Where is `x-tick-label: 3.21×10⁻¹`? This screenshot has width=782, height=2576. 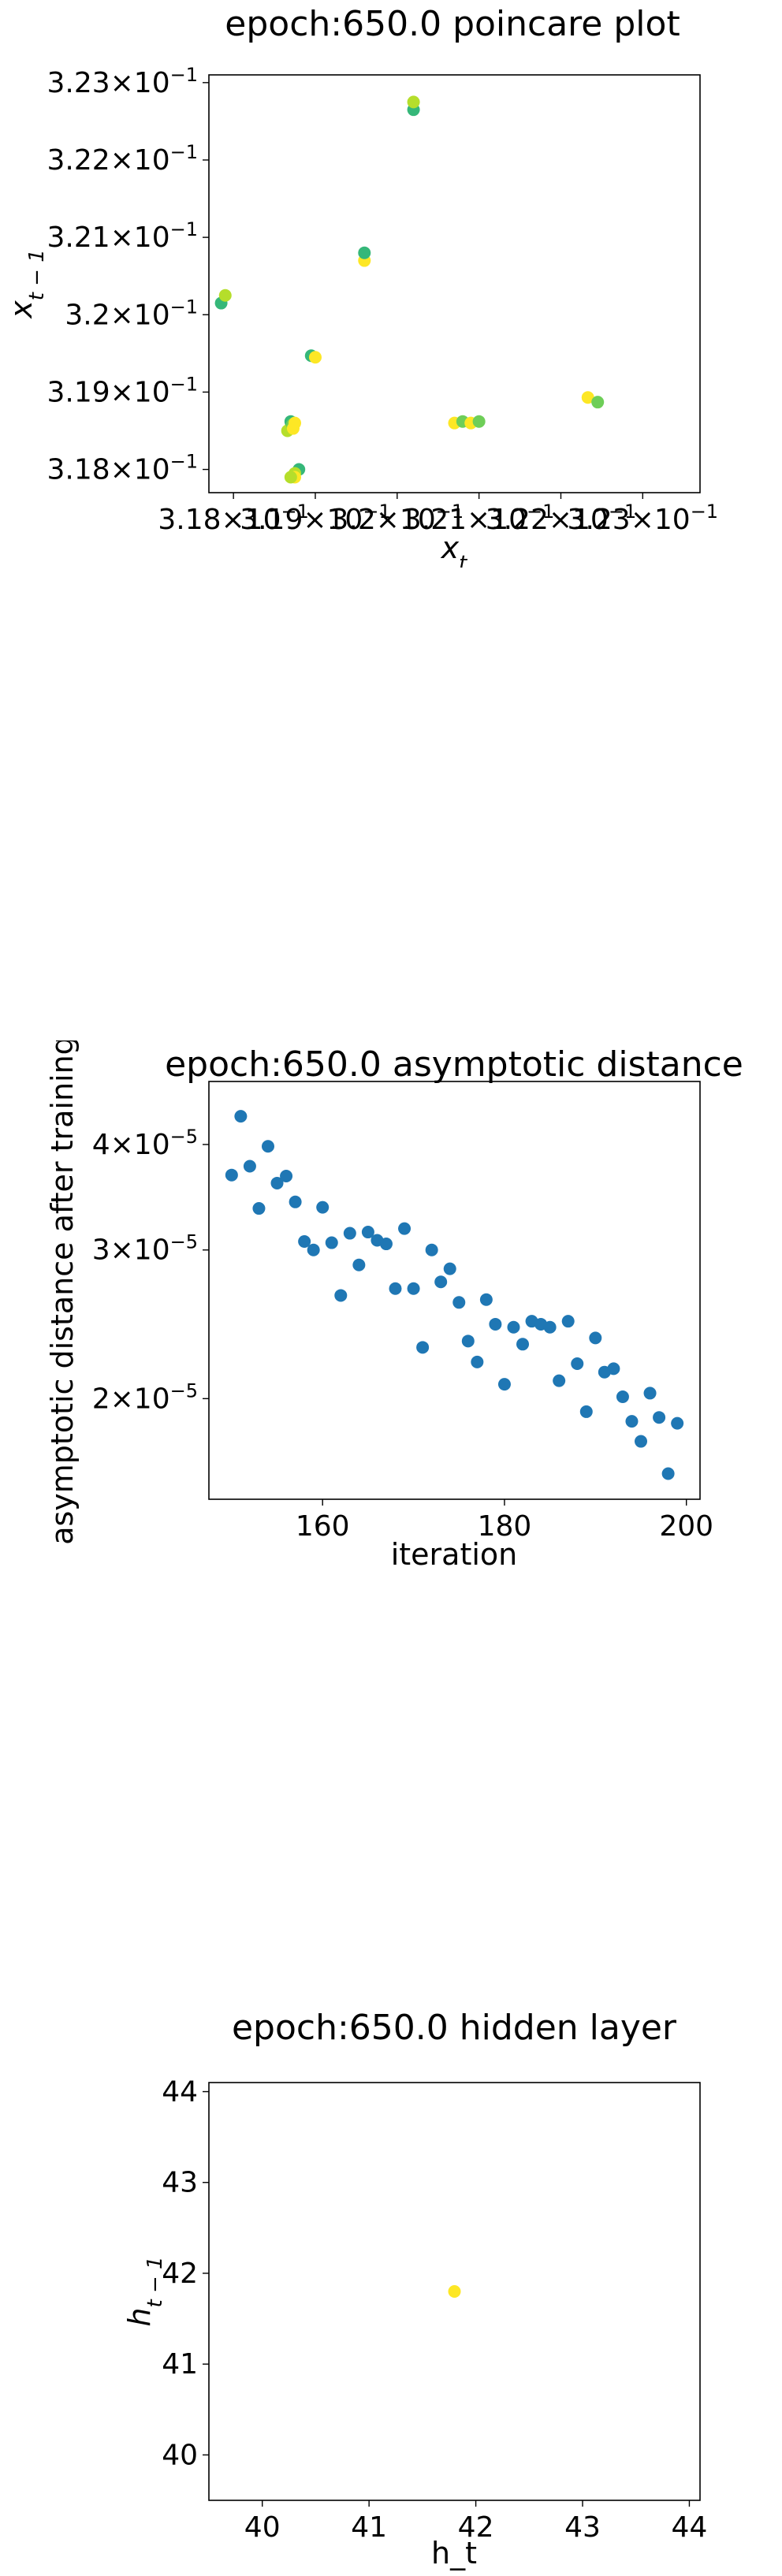
x-tick-label: 3.21×10⁻¹ is located at coordinates (480, 518).